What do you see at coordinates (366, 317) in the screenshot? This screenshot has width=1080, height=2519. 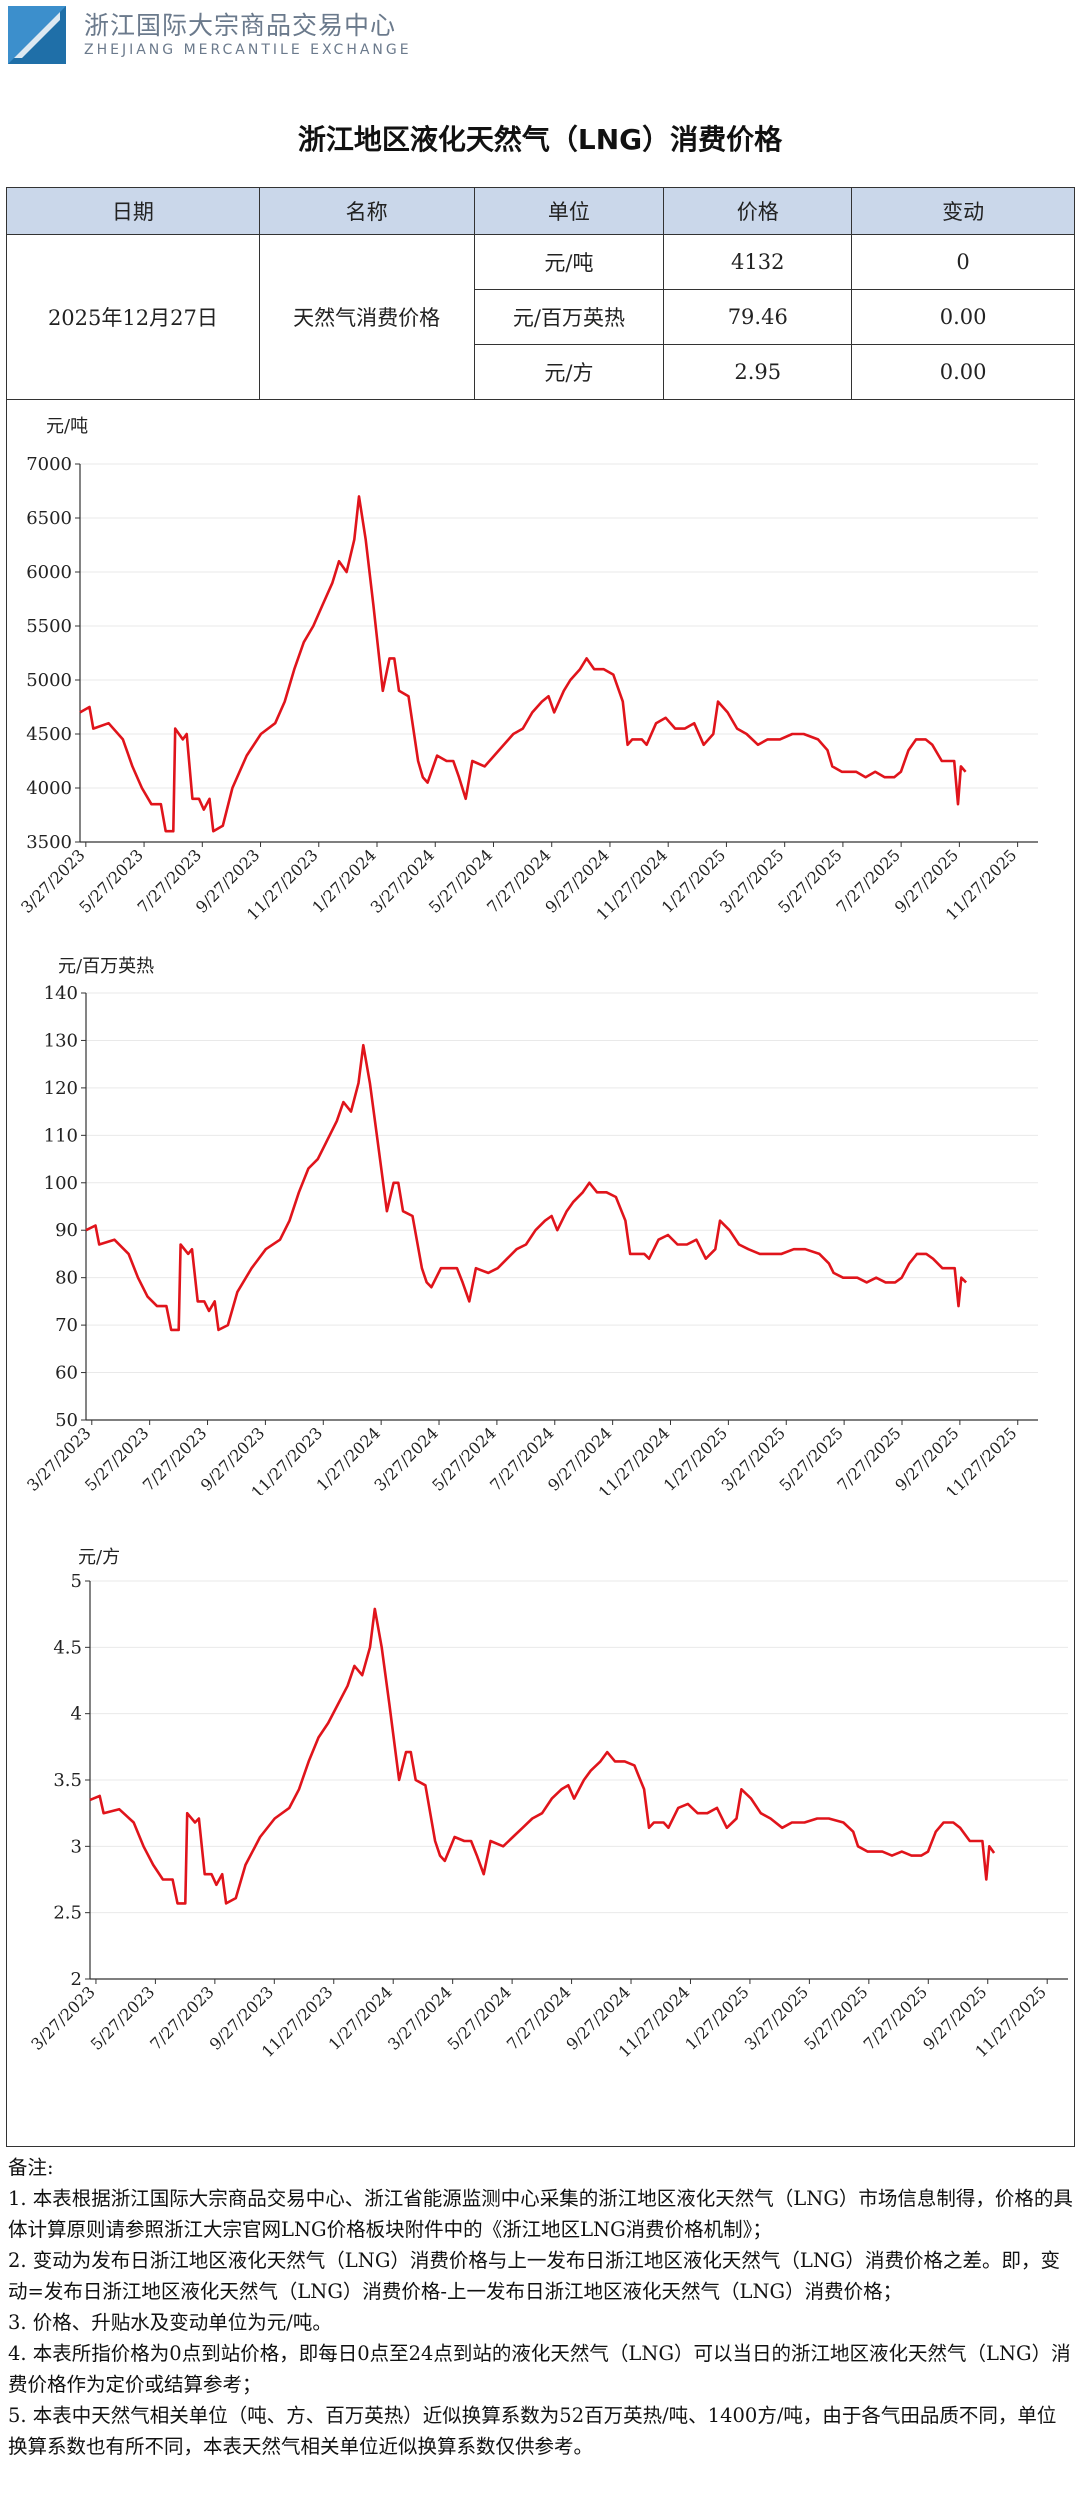 I see `name-cell: 天然气消费价格` at bounding box center [366, 317].